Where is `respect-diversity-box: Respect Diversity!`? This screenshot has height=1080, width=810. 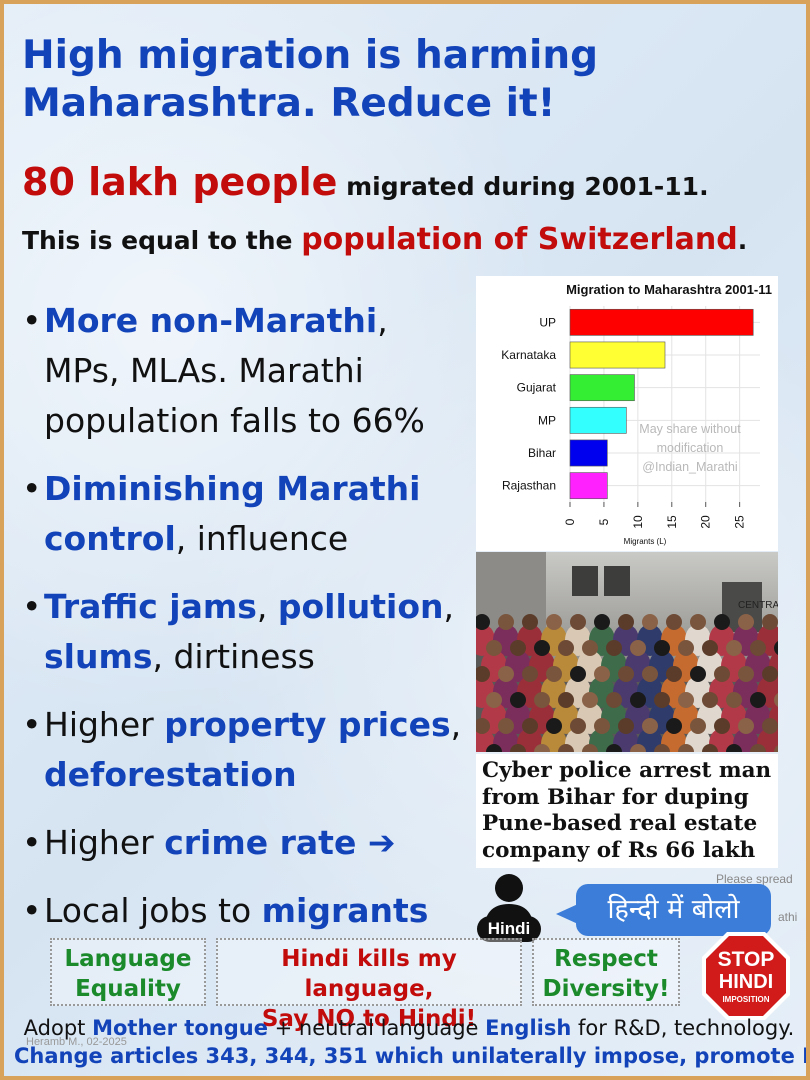 respect-diversity-box: Respect Diversity! is located at coordinates (606, 972).